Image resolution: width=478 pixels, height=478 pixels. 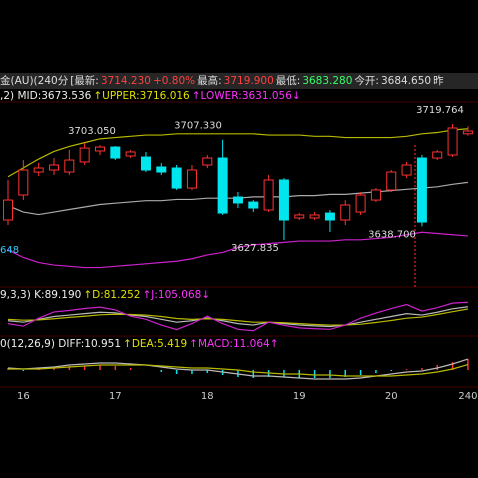 What do you see at coordinates (234, 344) in the screenshot?
I see `text: ↑MACD:11.064↑` at bounding box center [234, 344].